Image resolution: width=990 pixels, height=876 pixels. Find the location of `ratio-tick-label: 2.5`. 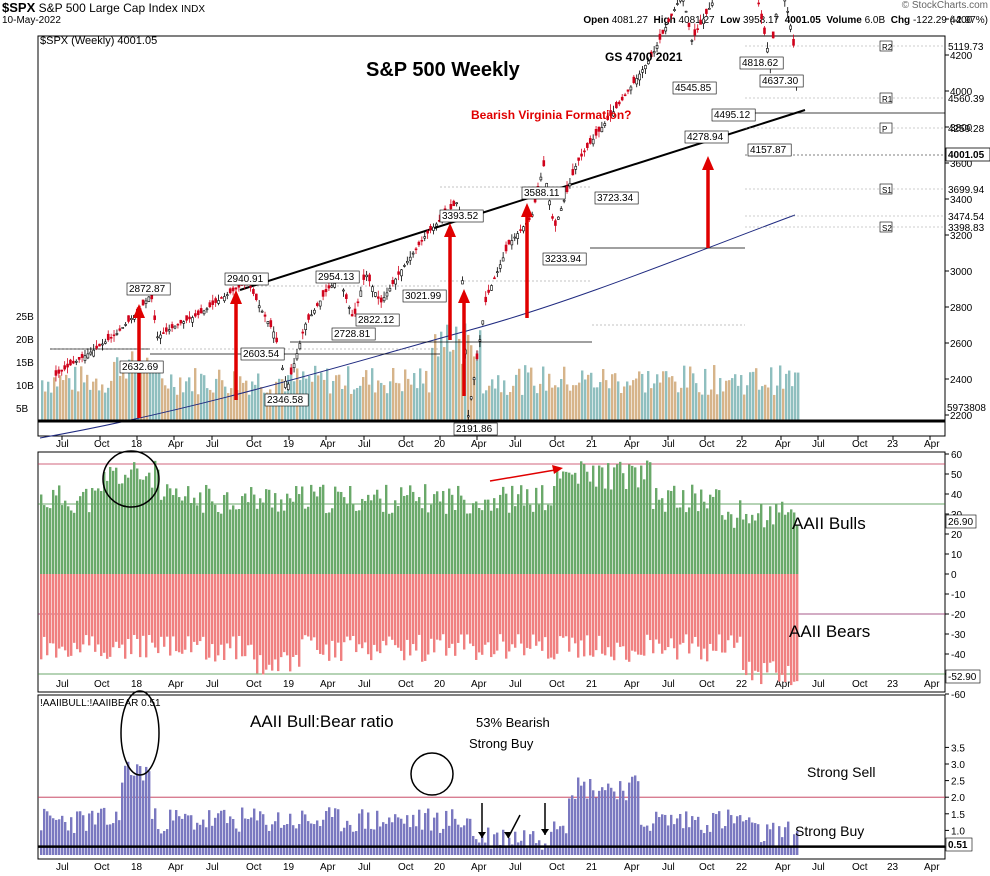

ratio-tick-label: 2.5 is located at coordinates (958, 782).